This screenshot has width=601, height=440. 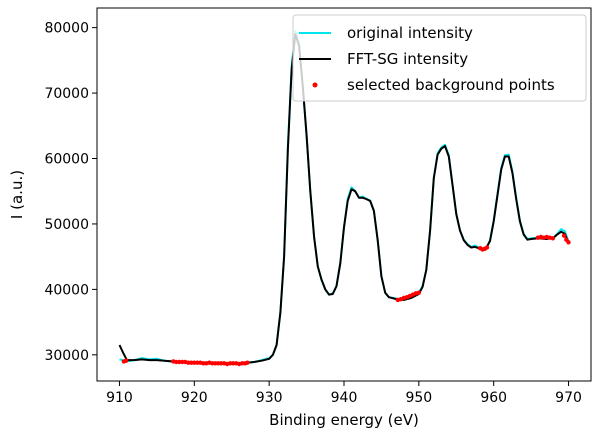 What do you see at coordinates (66, 290) in the screenshot?
I see `y-tick-label: 40000` at bounding box center [66, 290].